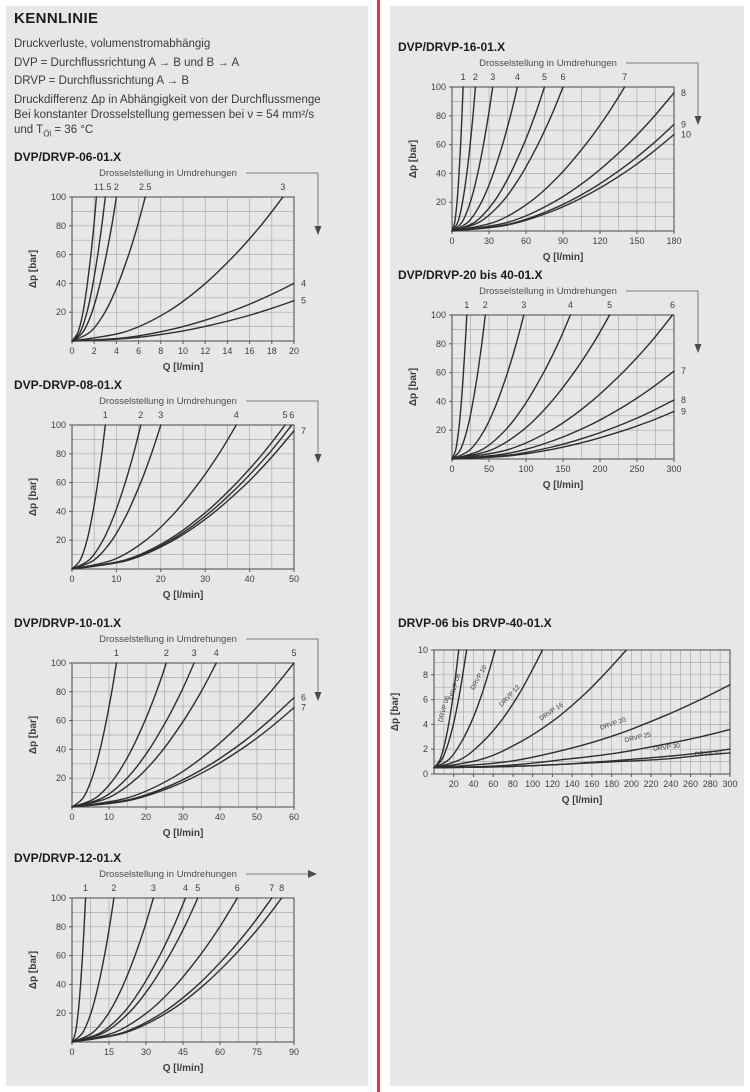 The width and height of the screenshot is (750, 1092). What do you see at coordinates (47, 133) in the screenshot?
I see `temp-subscript: Öl` at bounding box center [47, 133].